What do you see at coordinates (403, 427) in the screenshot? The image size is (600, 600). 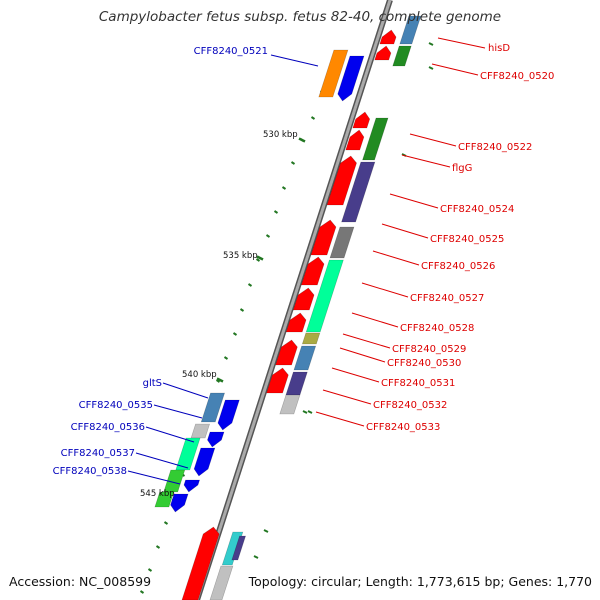 I see `gene-label-reverse: CFF8240_0533` at bounding box center [403, 427].